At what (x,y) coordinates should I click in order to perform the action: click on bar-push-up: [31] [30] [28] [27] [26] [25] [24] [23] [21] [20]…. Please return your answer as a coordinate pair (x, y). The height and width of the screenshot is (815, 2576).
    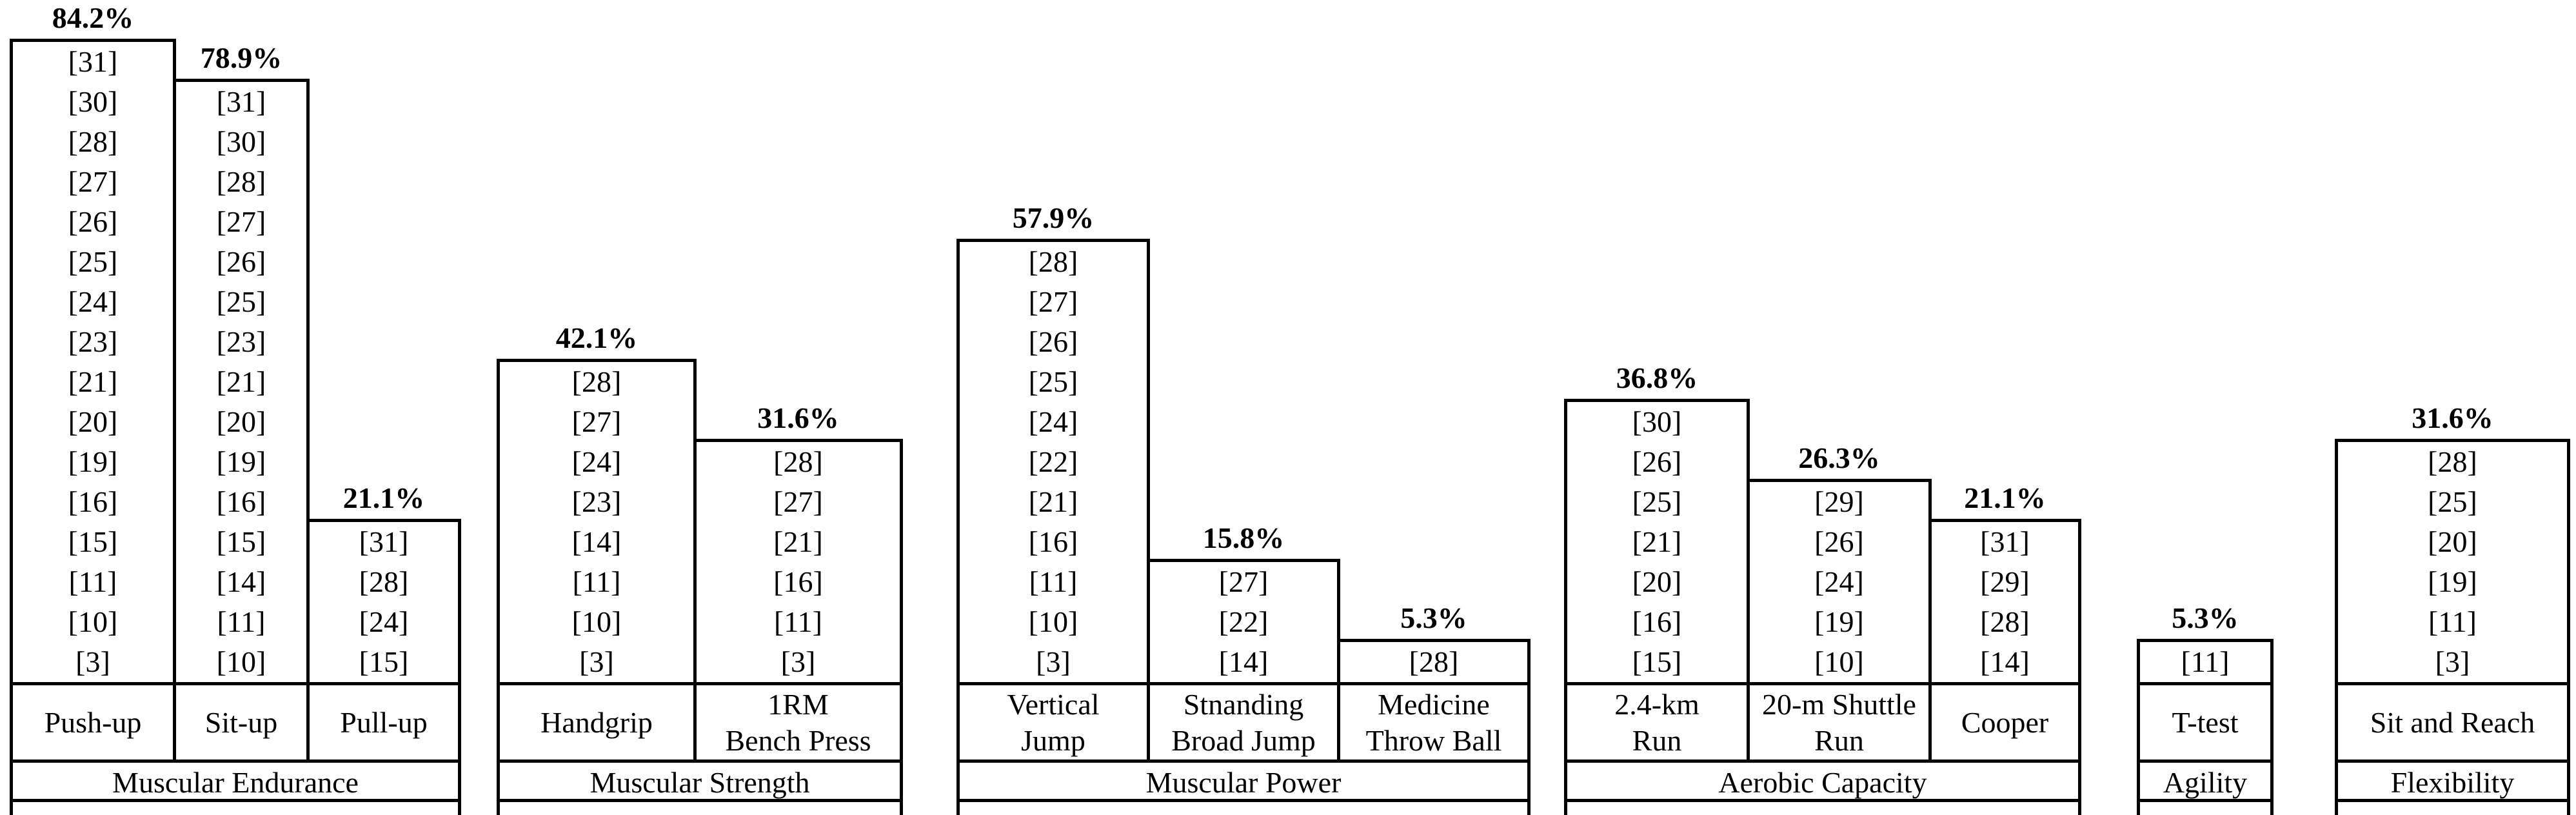
    Looking at the image, I should click on (93, 360).